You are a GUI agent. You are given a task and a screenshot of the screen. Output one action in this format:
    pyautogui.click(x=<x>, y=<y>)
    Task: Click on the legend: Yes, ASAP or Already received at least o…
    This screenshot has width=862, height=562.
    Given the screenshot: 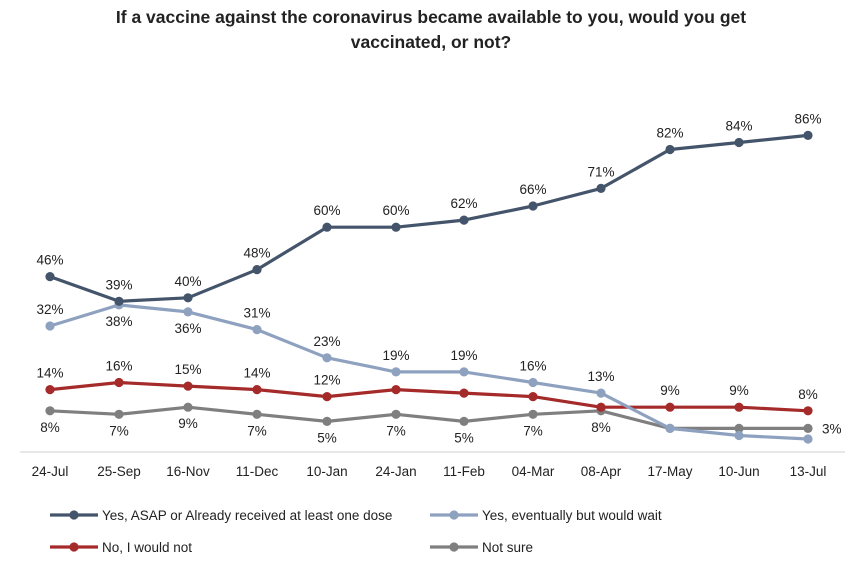 What is the action you would take?
    pyautogui.click(x=356, y=531)
    